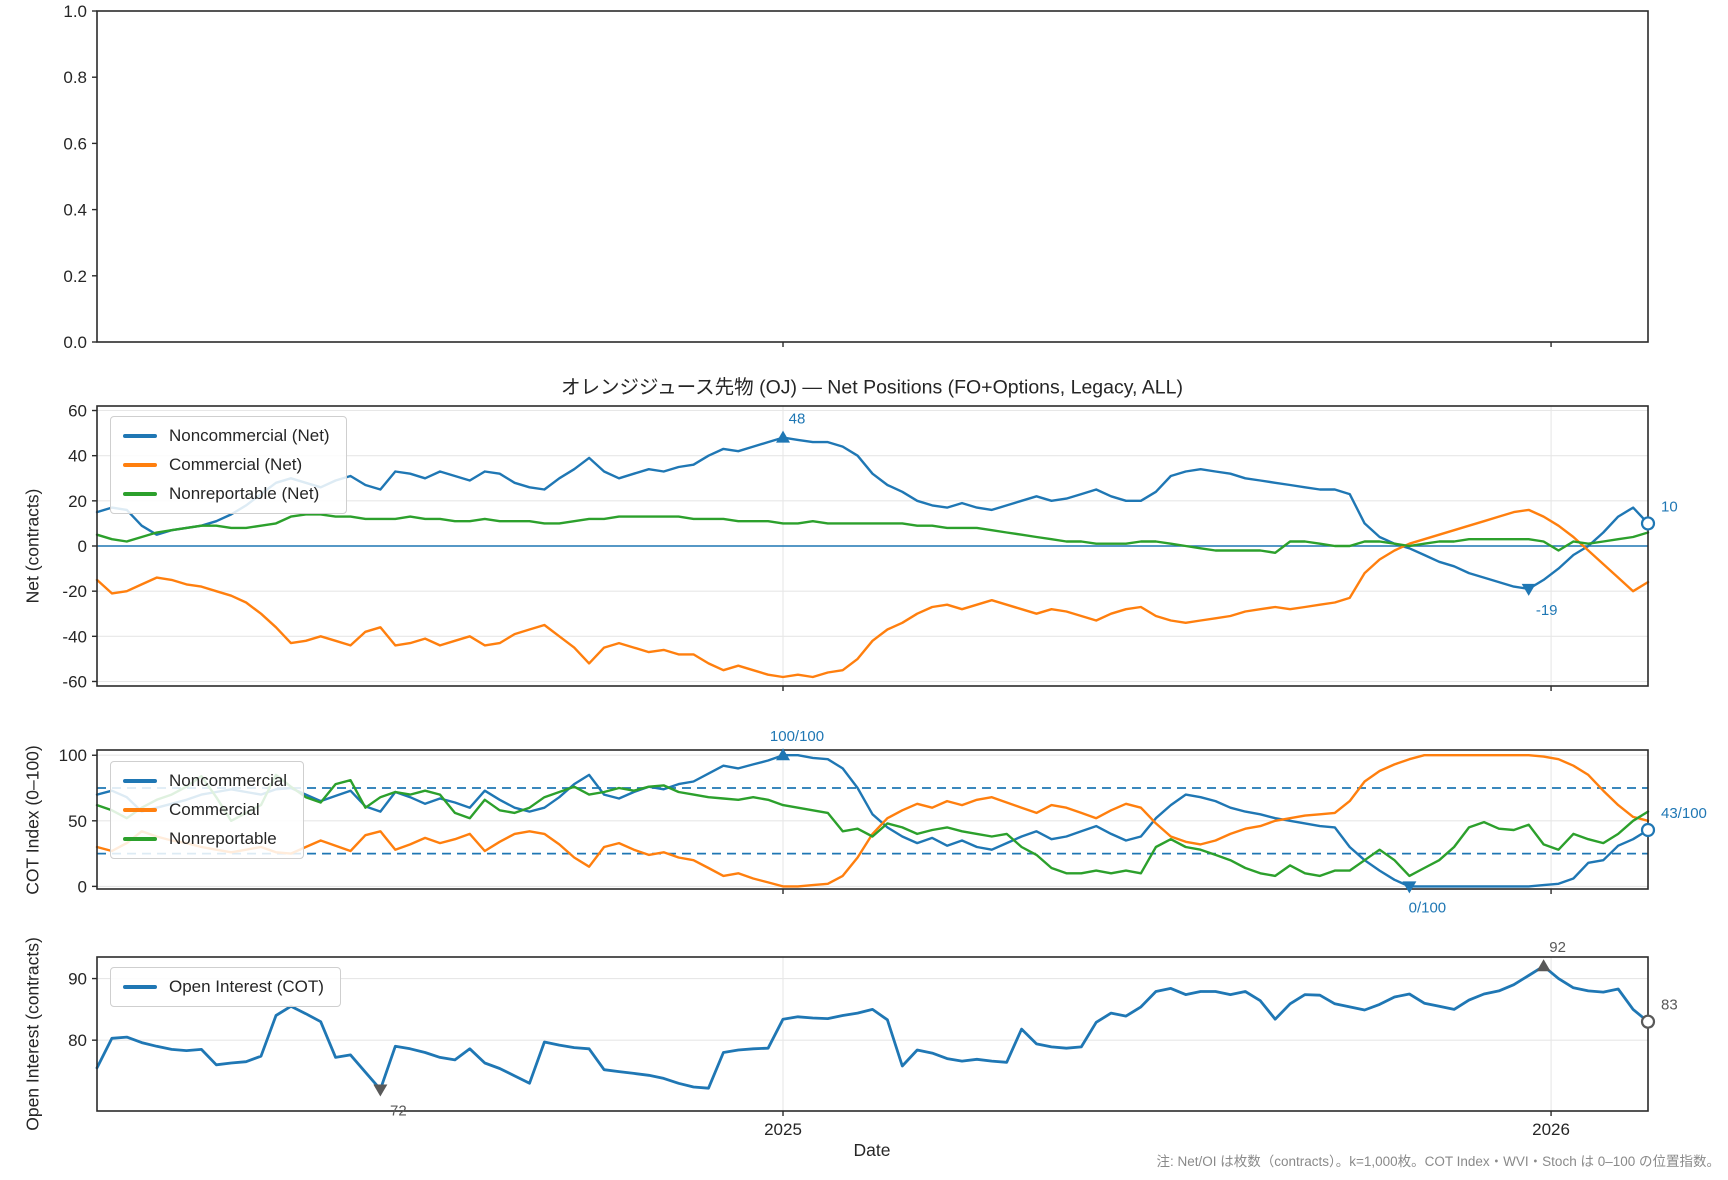  I want to click on x-tick-label: 2026, so click(1551, 1129).